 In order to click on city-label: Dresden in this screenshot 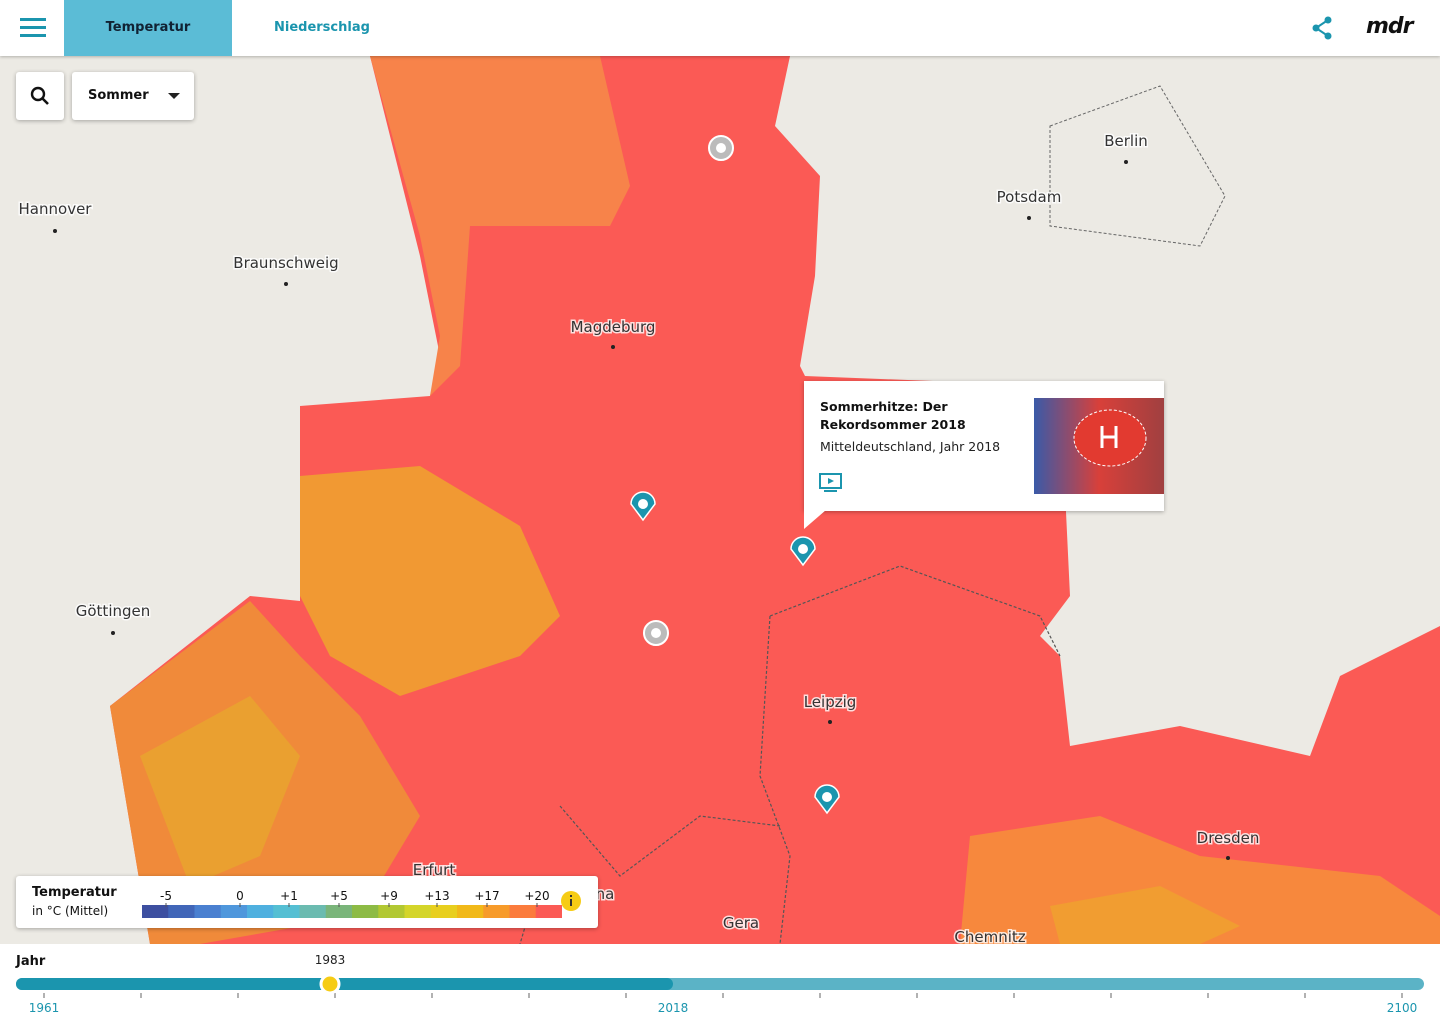, I will do `click(1228, 838)`.